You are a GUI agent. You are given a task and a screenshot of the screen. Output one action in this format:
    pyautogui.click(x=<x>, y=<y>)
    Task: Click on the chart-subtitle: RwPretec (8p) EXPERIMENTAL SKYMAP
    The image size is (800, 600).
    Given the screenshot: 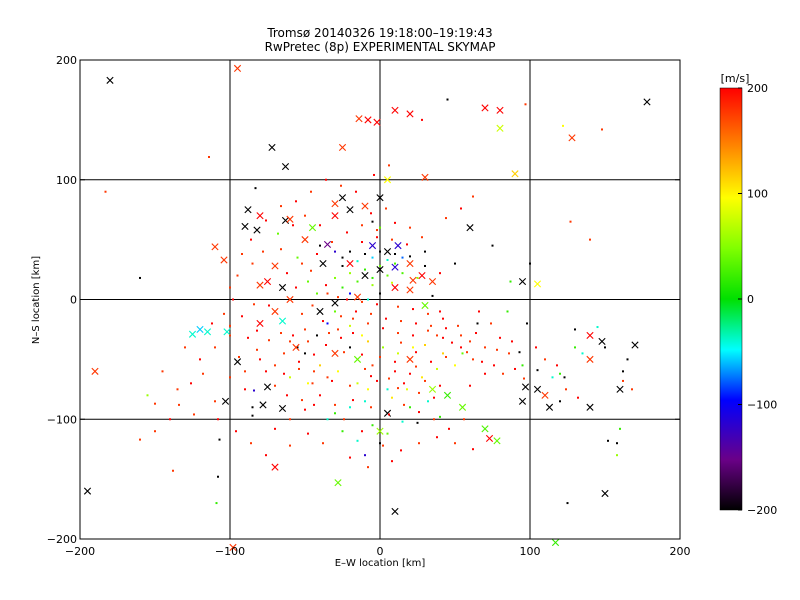 What is the action you would take?
    pyautogui.click(x=380, y=47)
    